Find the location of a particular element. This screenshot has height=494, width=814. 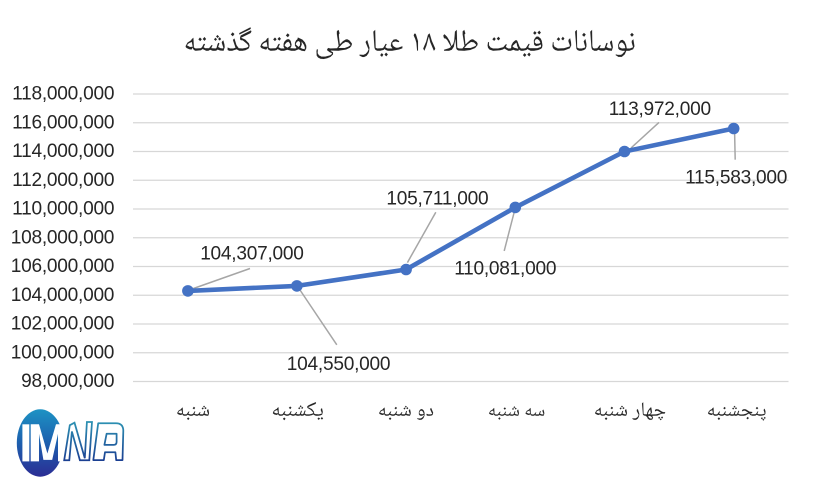

svg-text: 102,000,000 is located at coordinates (62, 324).